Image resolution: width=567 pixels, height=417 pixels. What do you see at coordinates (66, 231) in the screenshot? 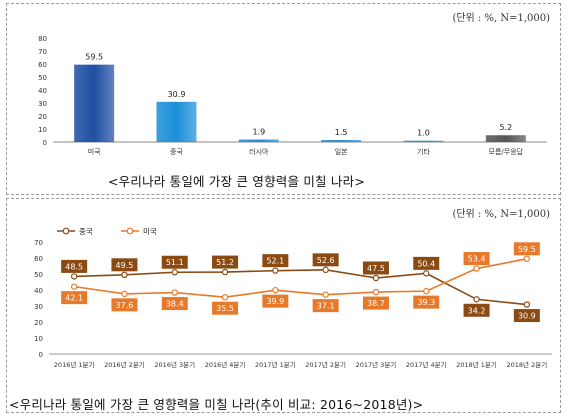
I see `legend-marker` at bounding box center [66, 231].